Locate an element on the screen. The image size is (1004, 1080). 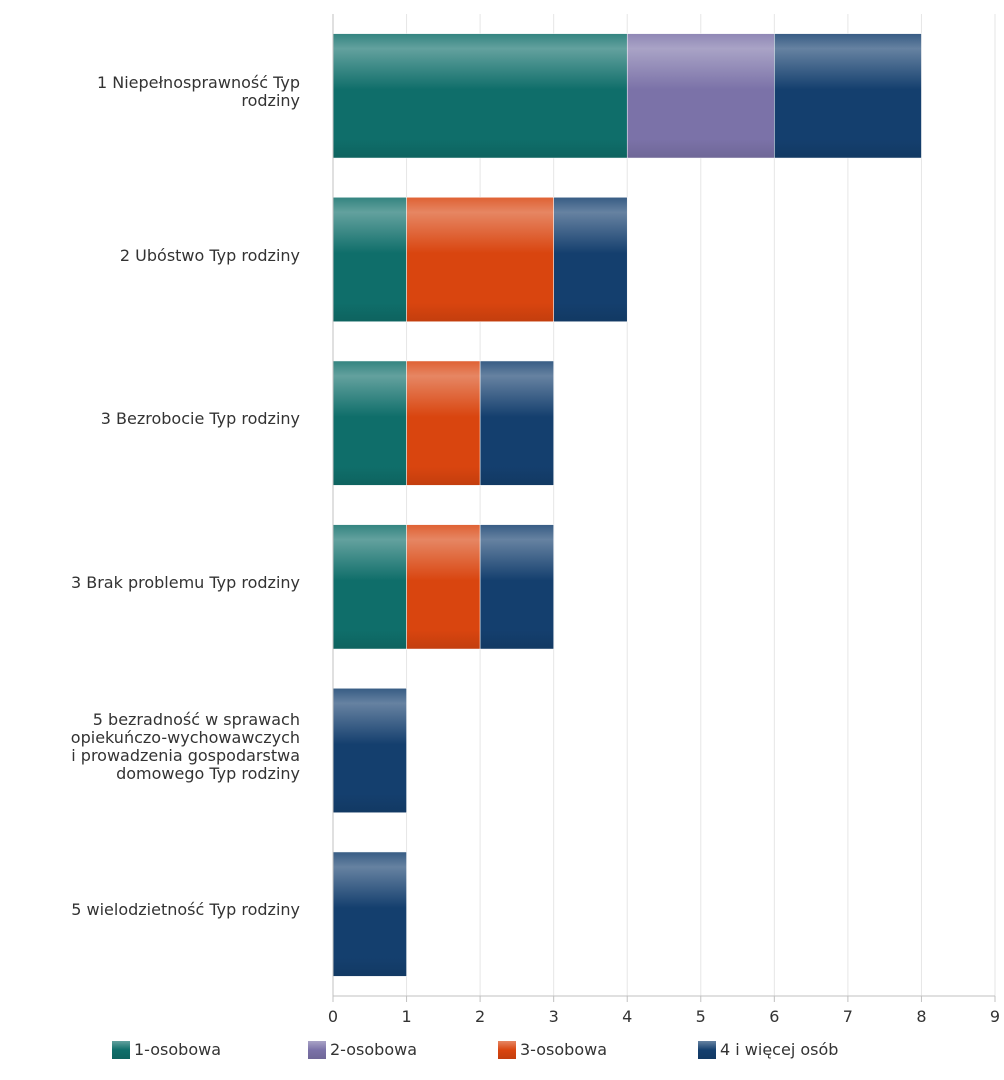
x-tick-label: 1 is located at coordinates (406, 1016).